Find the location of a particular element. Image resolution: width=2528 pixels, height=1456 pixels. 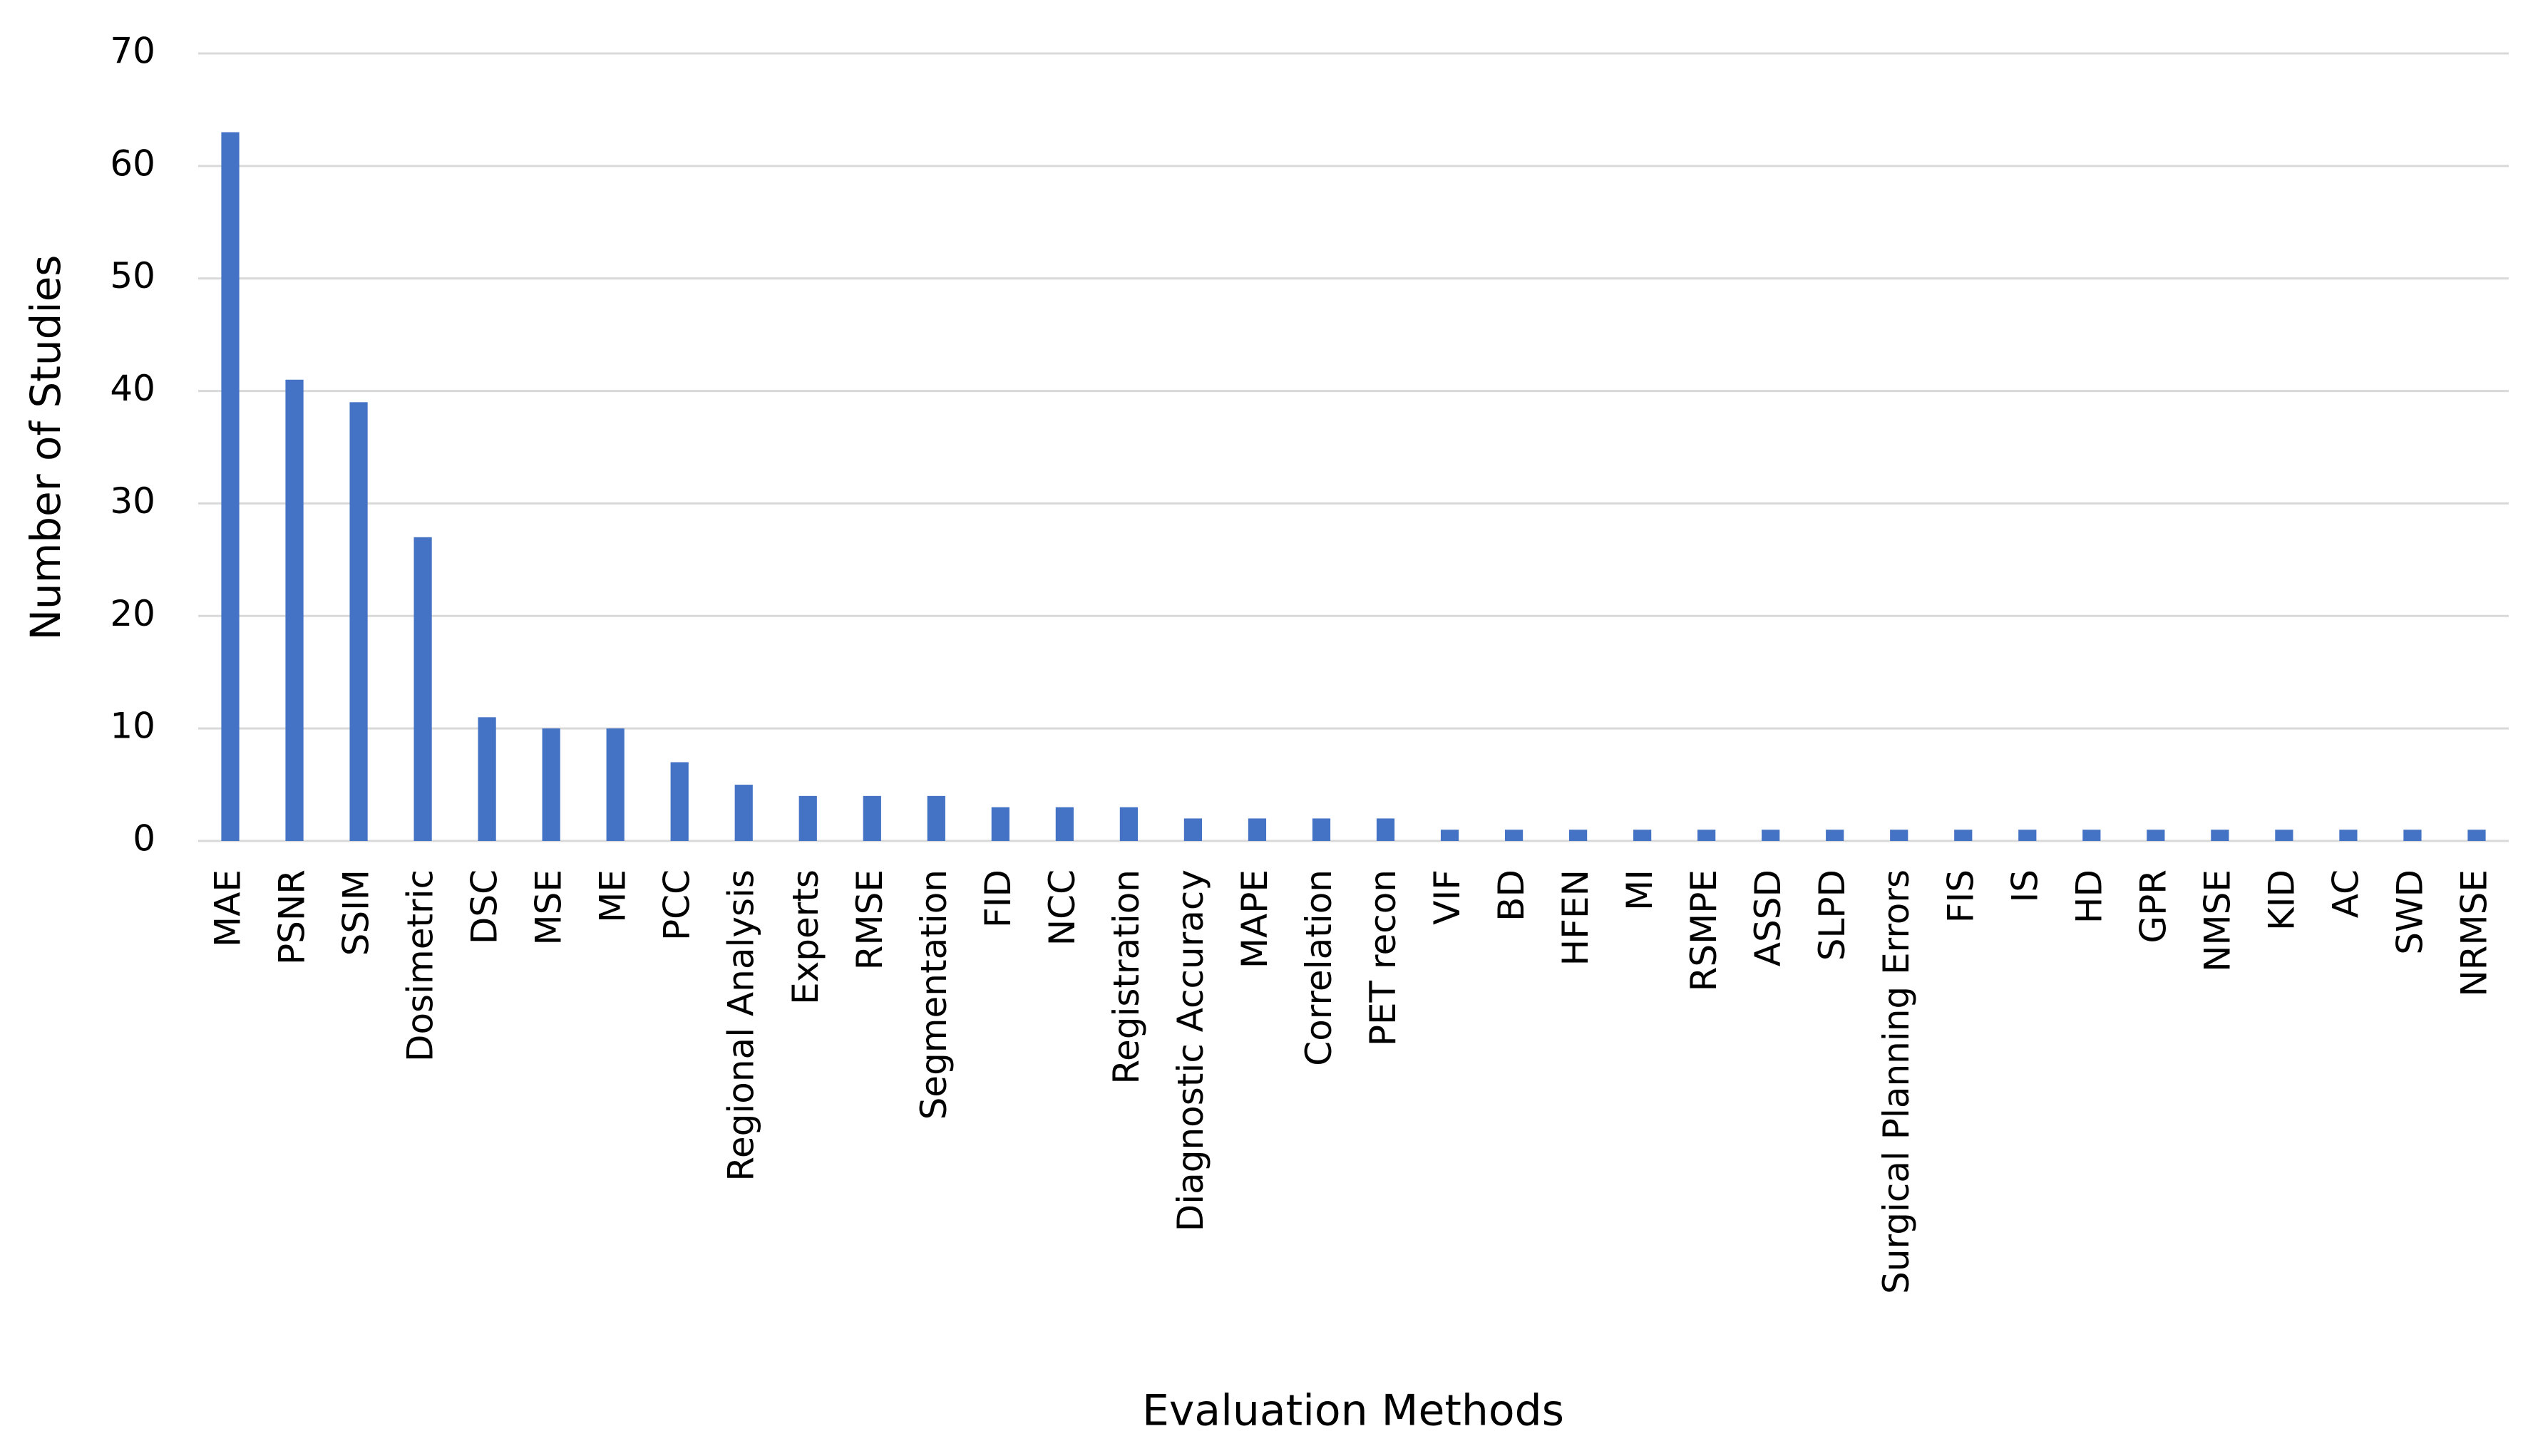

x-tick-label: HD is located at coordinates (2089, 896).